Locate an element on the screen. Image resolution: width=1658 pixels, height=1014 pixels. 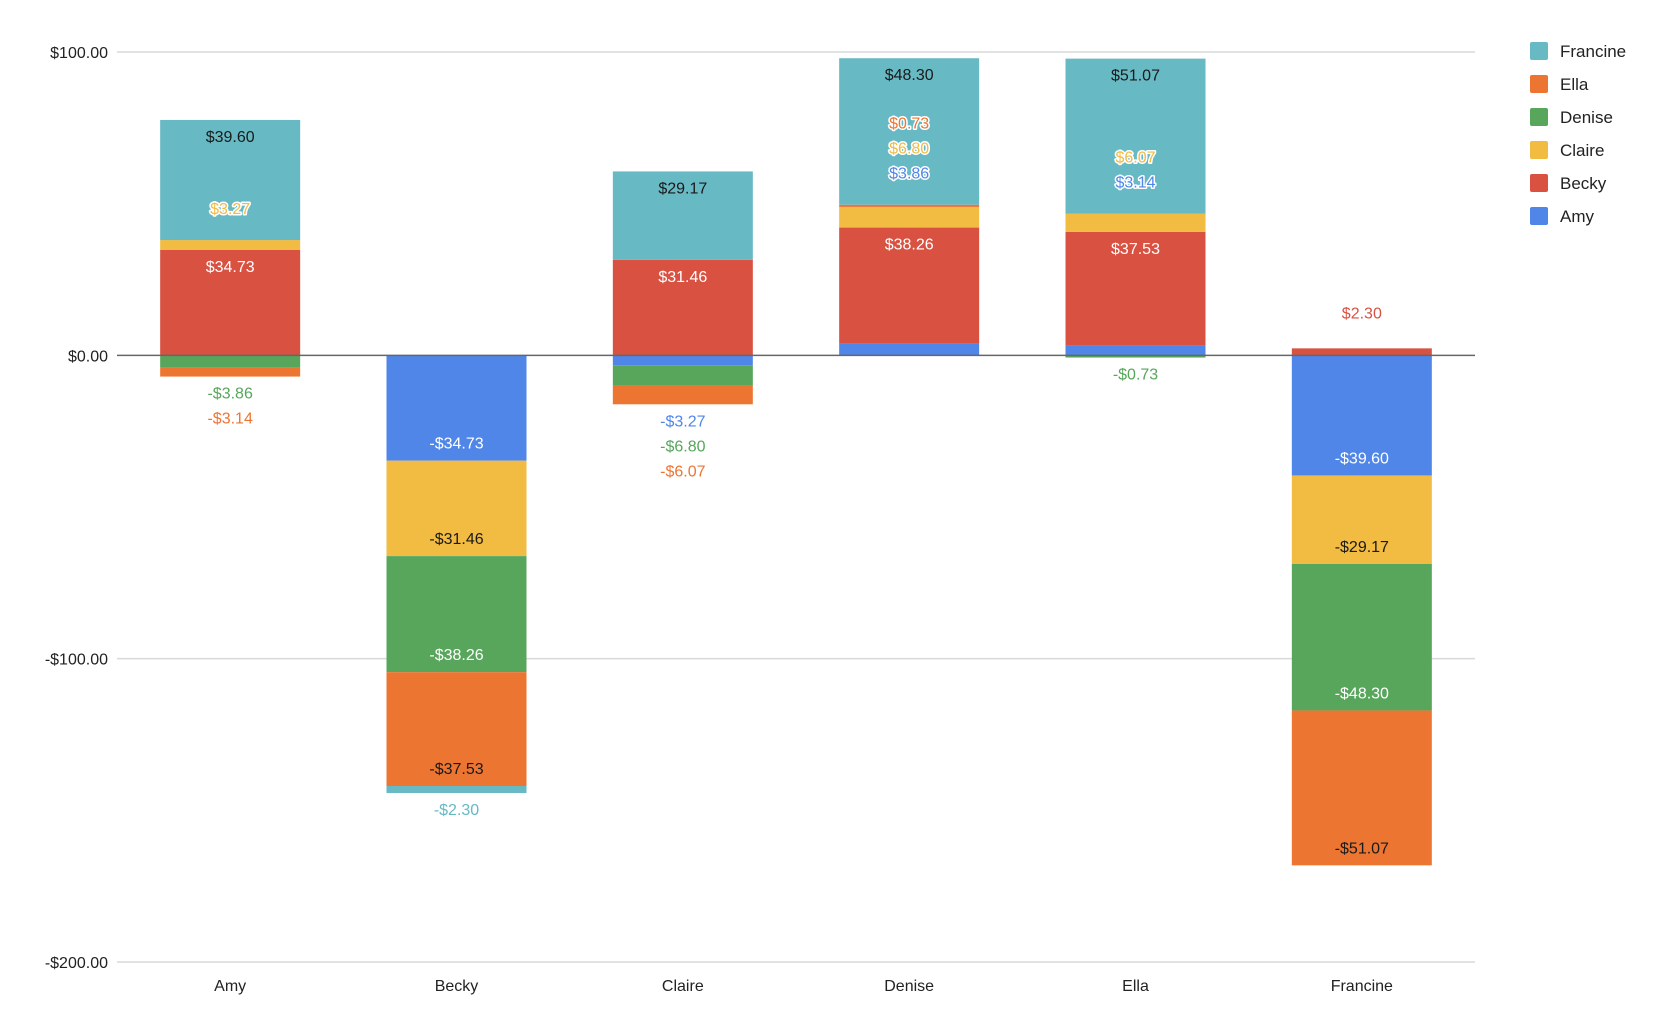
data-label-becky: $37.53 is located at coordinates (1135, 249).